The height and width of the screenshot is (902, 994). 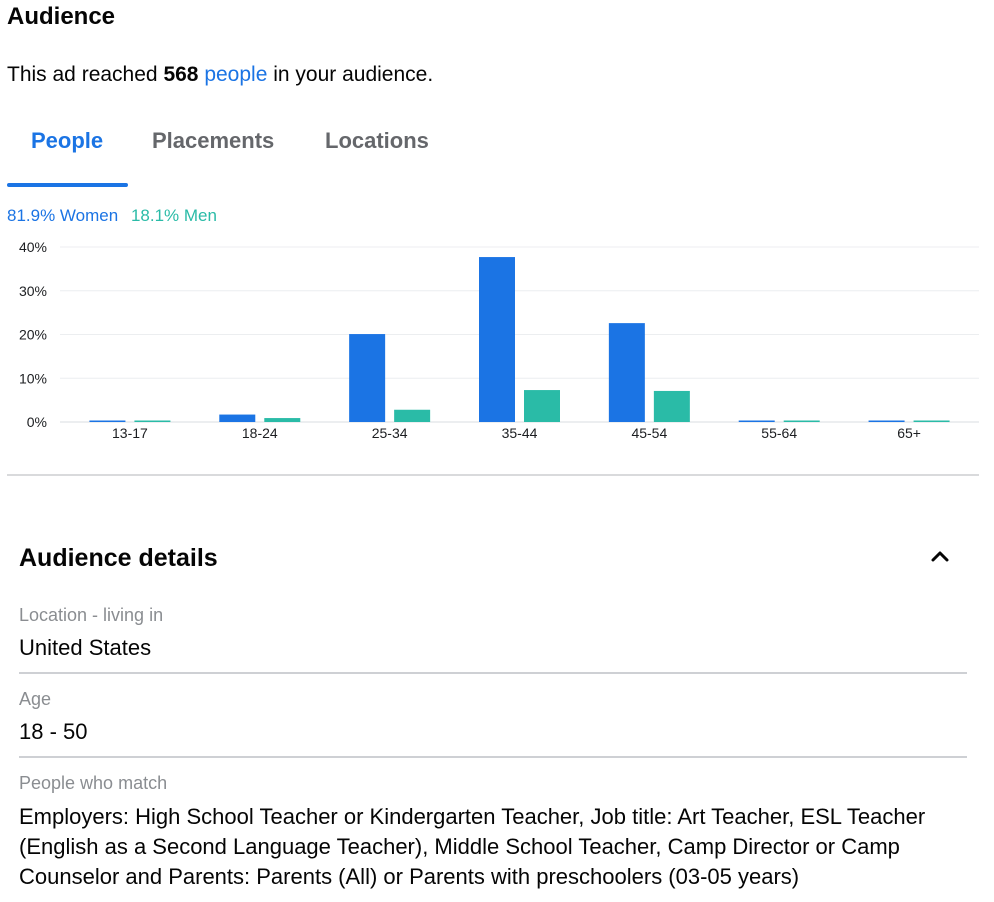 I want to click on gender-split: 81.9% Women 18.1% Men, so click(x=112, y=216).